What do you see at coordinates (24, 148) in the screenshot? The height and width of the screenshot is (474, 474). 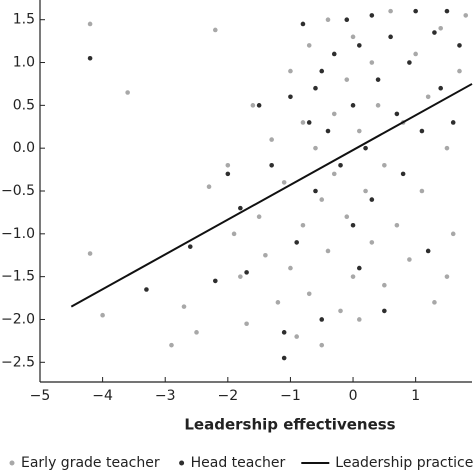 I see `y-tick-label: 0.0` at bounding box center [24, 148].